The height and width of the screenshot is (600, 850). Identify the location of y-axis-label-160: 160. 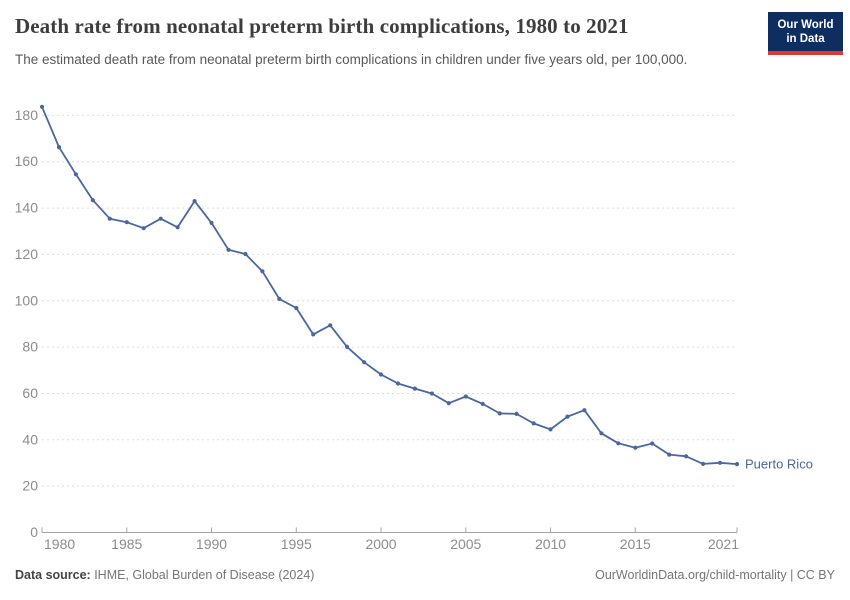
(27, 161).